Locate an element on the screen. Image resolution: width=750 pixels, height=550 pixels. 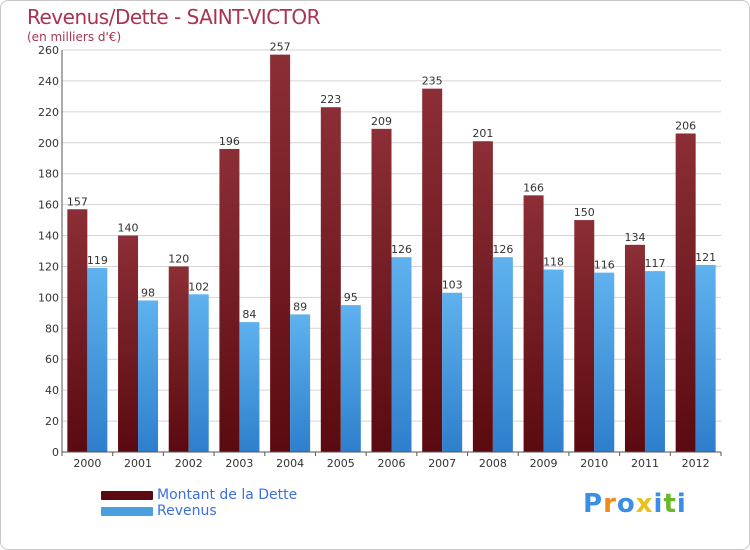
y-tick-label: 260 is located at coordinates (48, 50).